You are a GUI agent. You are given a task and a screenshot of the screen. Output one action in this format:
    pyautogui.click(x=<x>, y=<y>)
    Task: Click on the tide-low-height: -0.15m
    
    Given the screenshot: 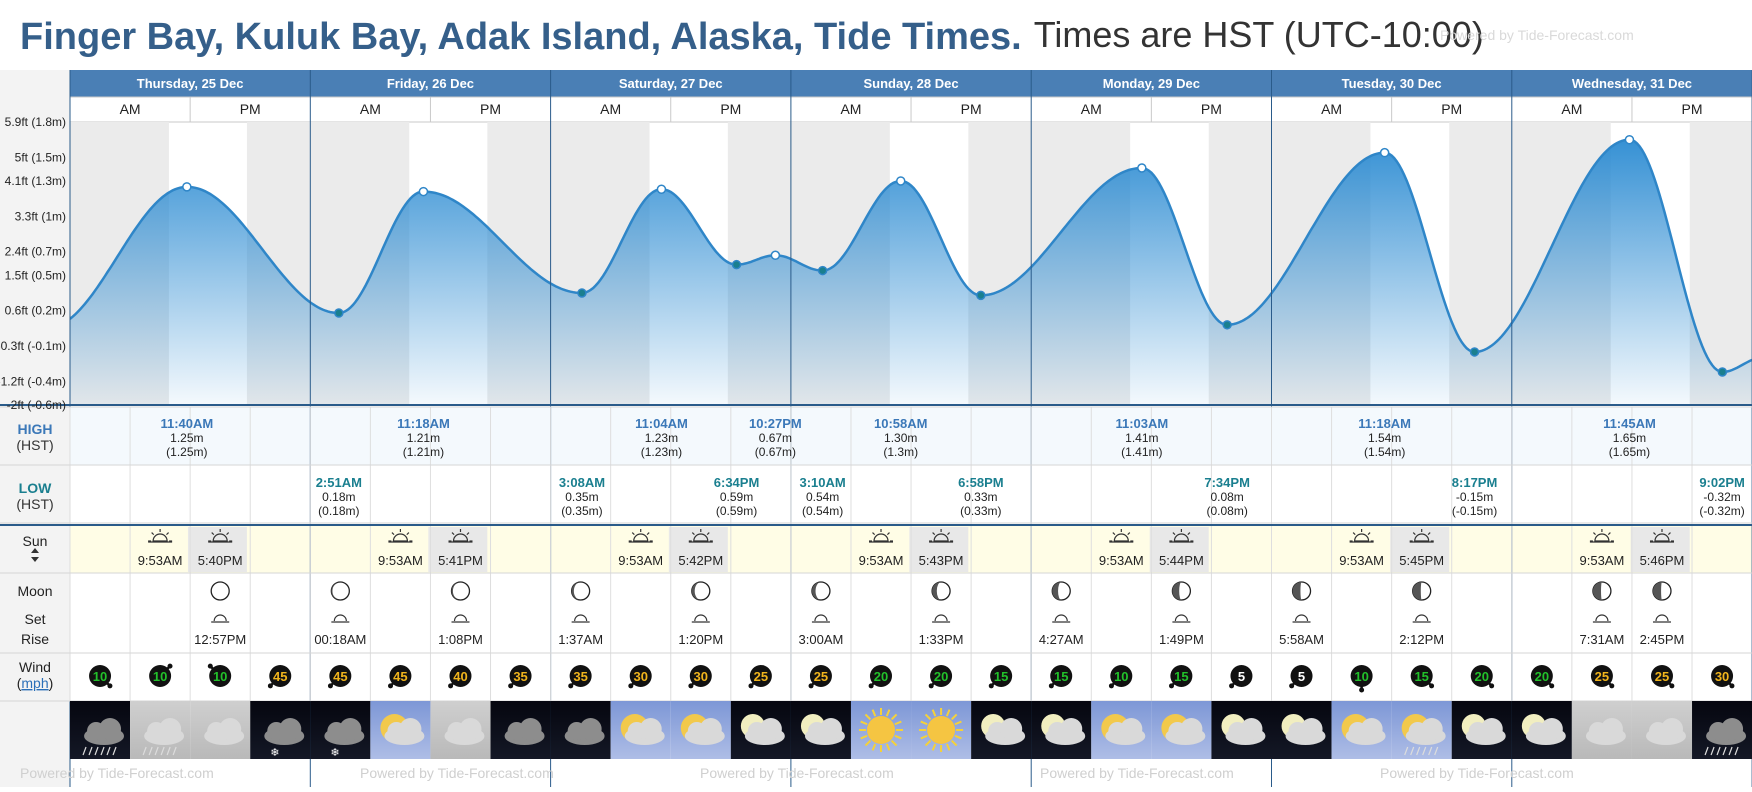 What is the action you would take?
    pyautogui.click(x=1474, y=497)
    